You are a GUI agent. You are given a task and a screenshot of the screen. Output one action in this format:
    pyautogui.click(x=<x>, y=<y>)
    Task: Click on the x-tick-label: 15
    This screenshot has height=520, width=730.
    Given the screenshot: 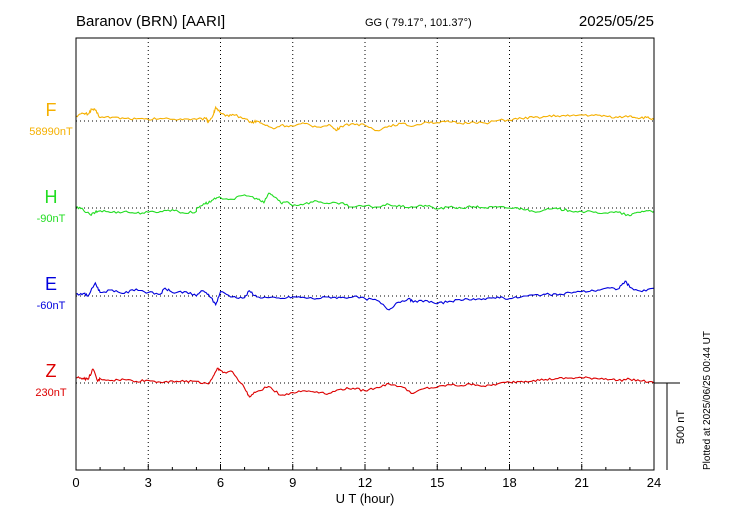 What is the action you would take?
    pyautogui.click(x=437, y=482)
    